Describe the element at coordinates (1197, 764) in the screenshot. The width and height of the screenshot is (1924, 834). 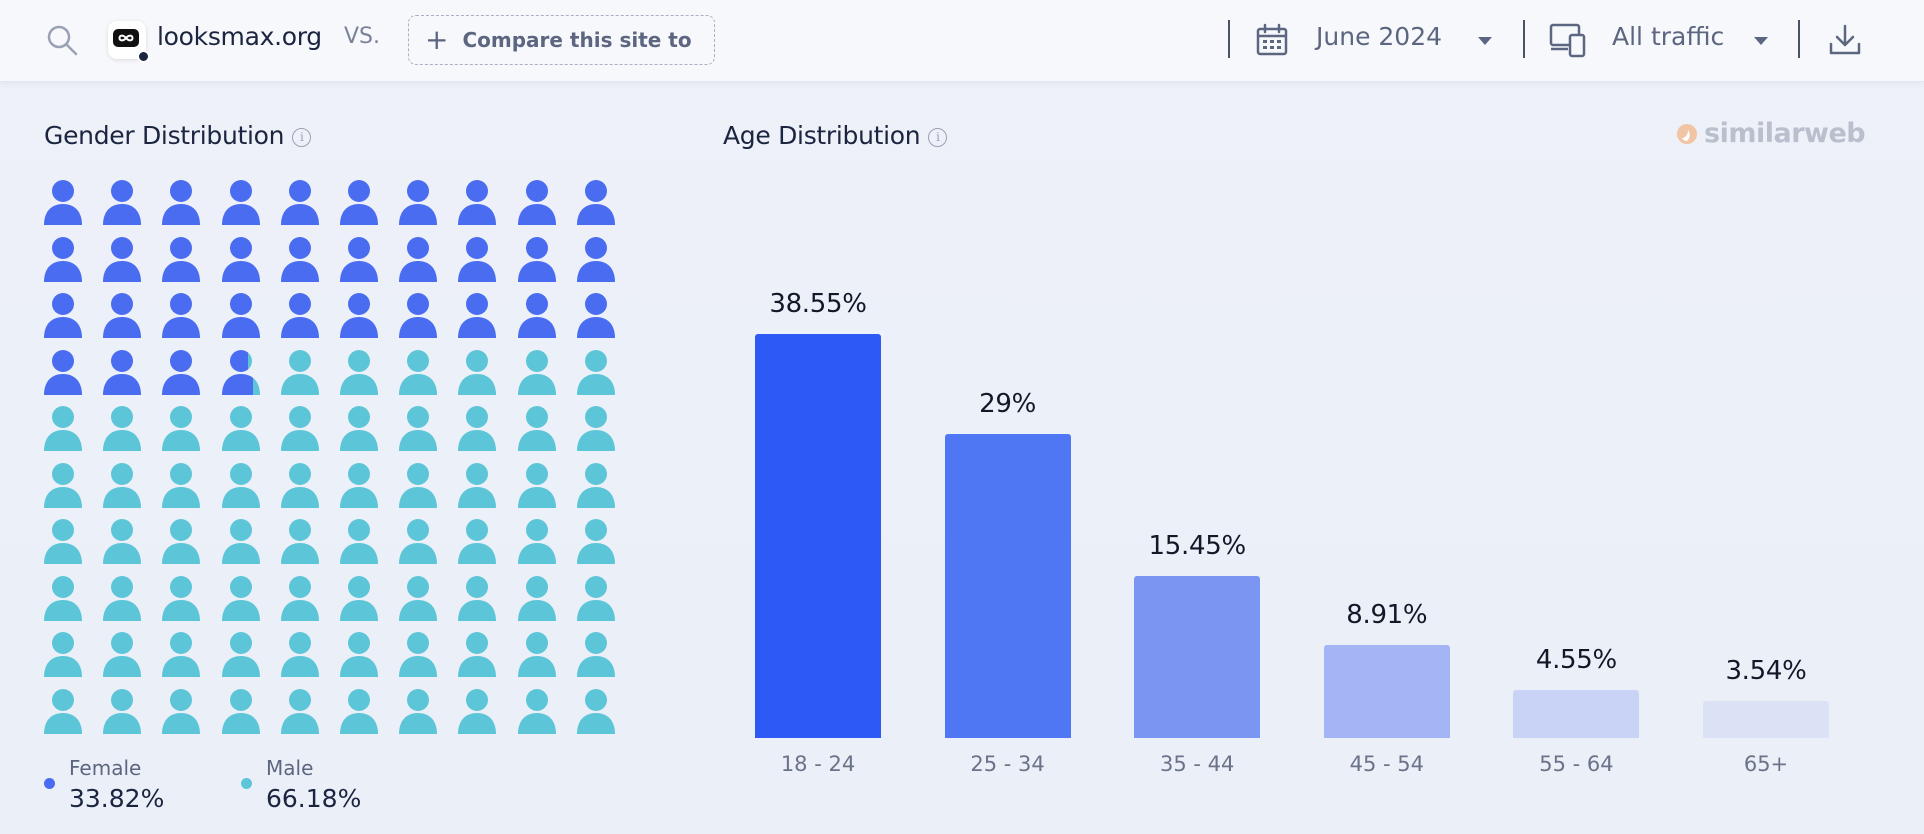
I see `bar-category-label: 35 - 44` at that location.